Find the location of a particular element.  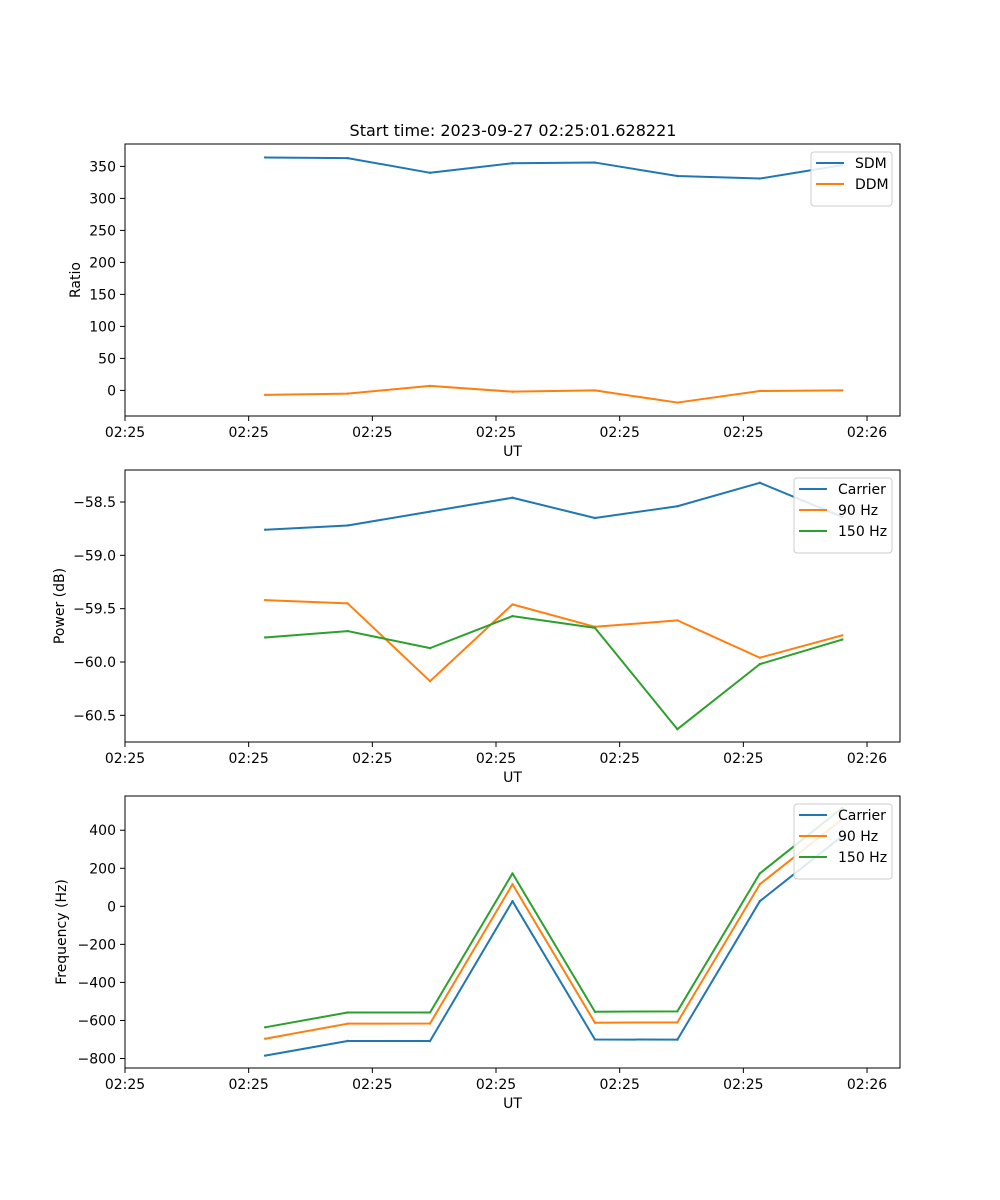

legend: SDM DDM is located at coordinates (851, 179).